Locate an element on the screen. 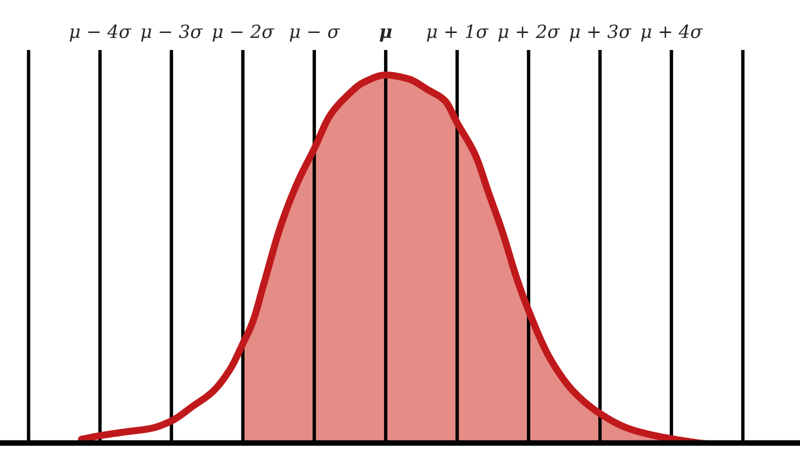  x-tick-label: μ + 1σ is located at coordinates (457, 33).